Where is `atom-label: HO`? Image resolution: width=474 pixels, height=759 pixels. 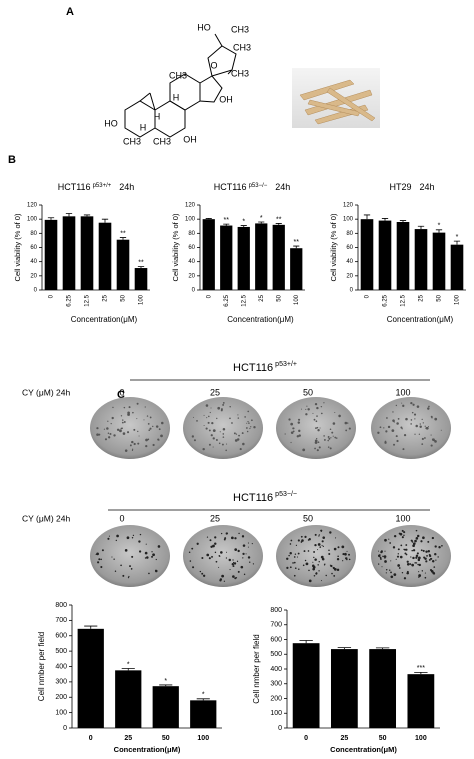 atom-label: HO is located at coordinates (111, 123).